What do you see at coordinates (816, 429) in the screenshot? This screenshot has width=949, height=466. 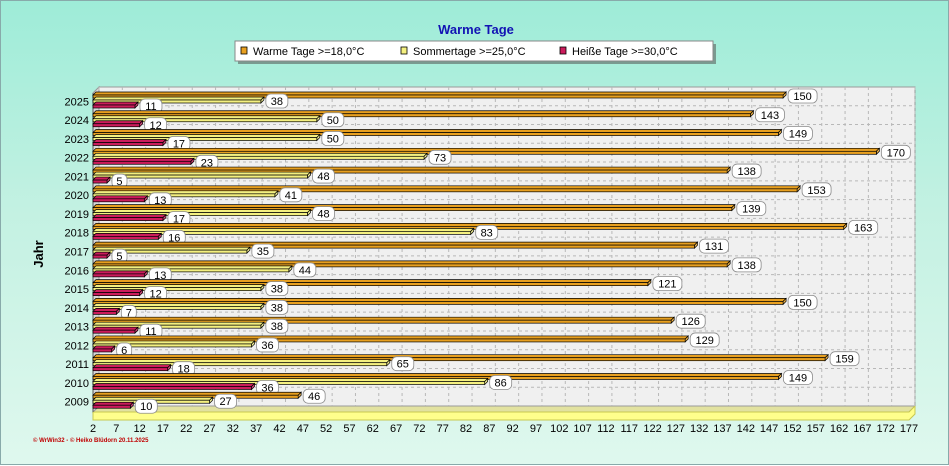 I see `x-tick-label: 157` at bounding box center [816, 429].